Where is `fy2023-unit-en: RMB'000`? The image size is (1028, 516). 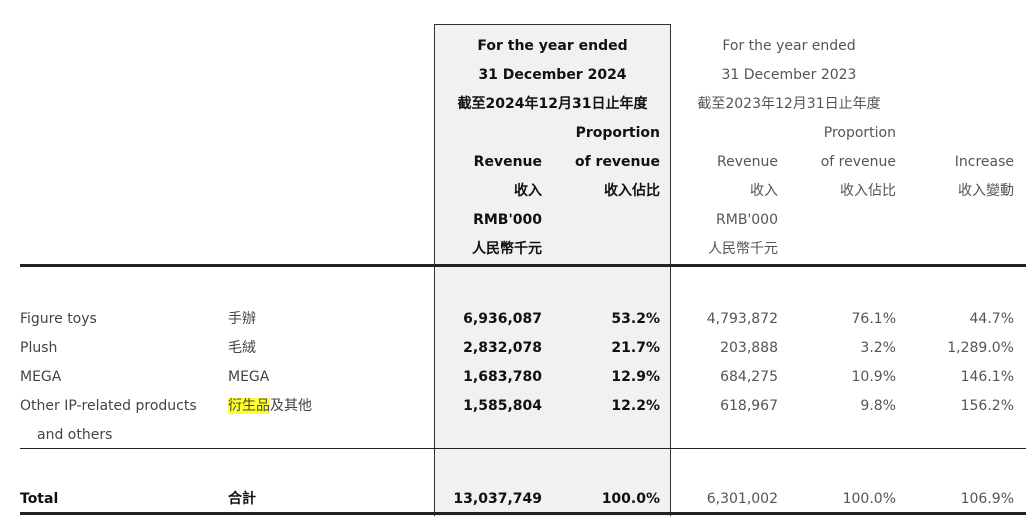 fy2023-unit-en: RMB'000 is located at coordinates (747, 220).